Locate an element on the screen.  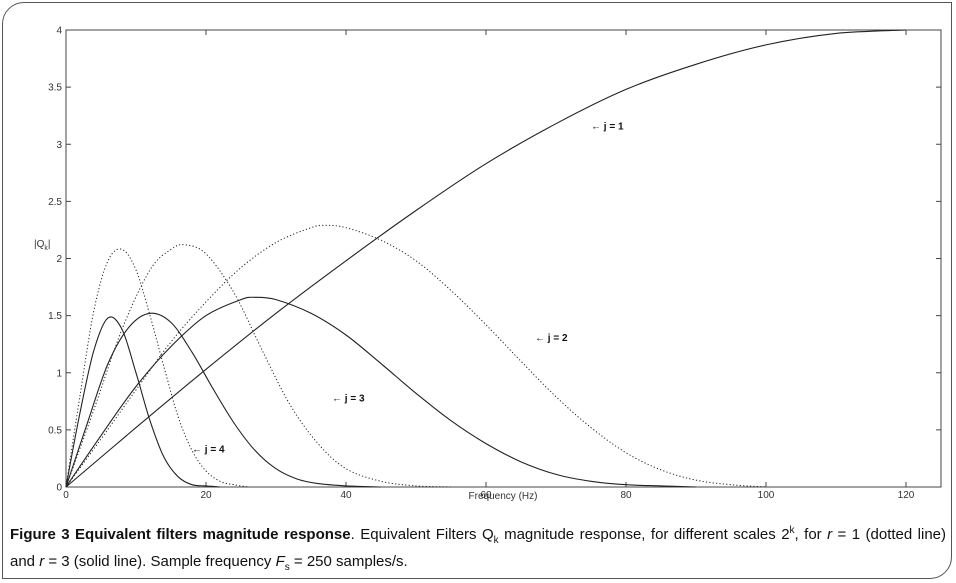
caption-text-2a: scales 2 is located at coordinates (761, 534).